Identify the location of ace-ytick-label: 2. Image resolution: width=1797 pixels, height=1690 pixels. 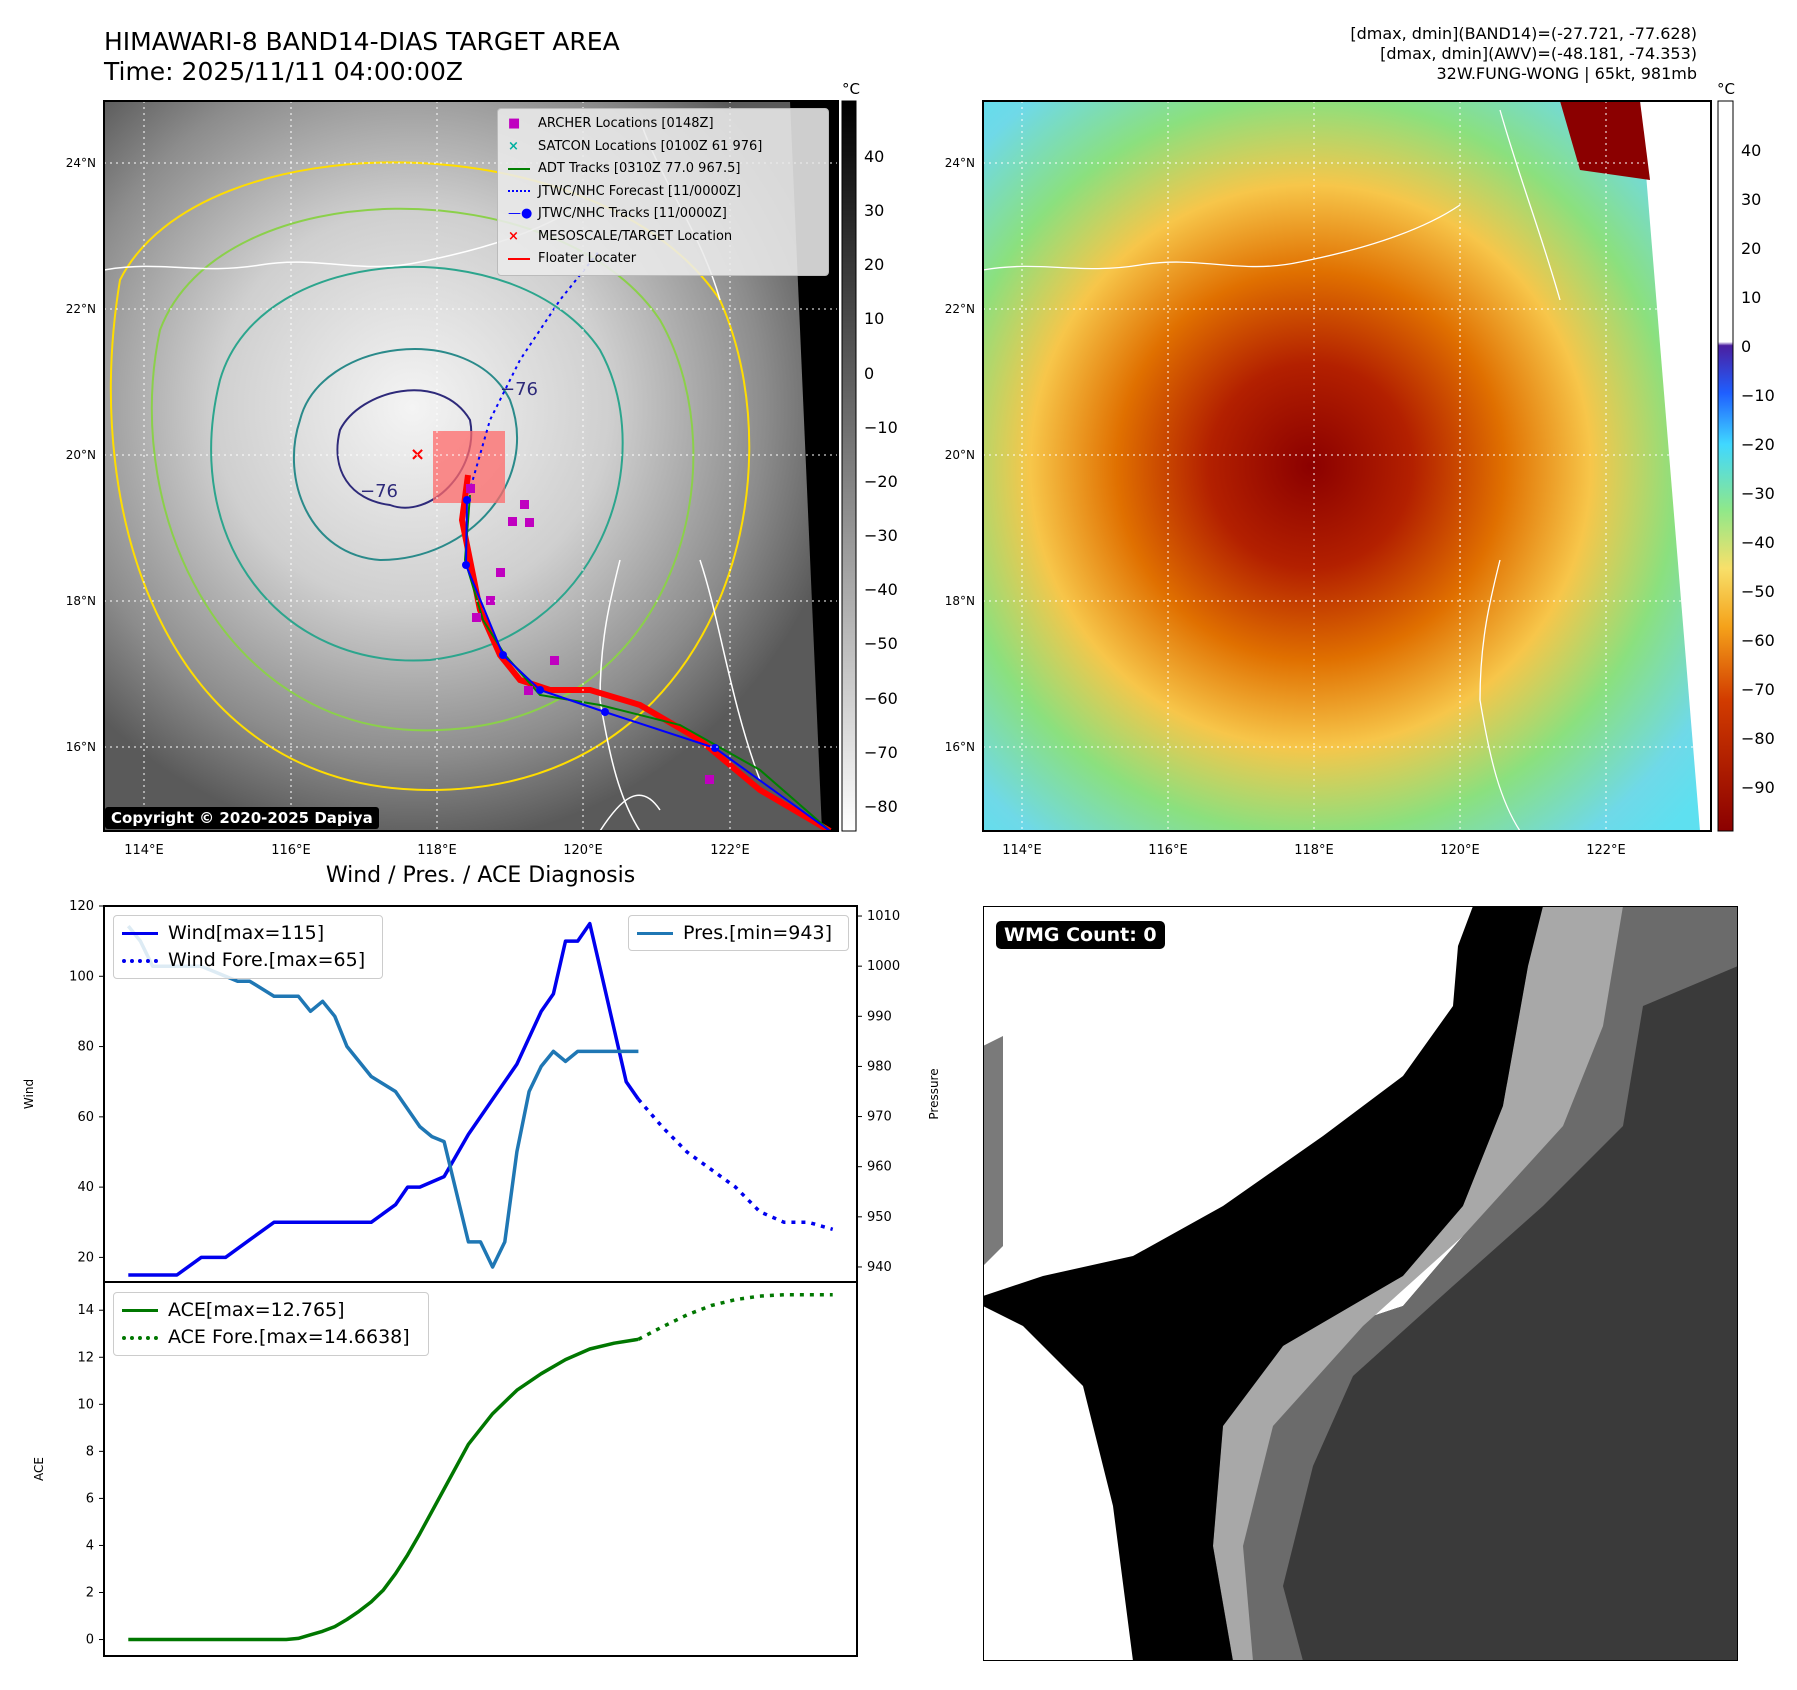
(90, 1592).